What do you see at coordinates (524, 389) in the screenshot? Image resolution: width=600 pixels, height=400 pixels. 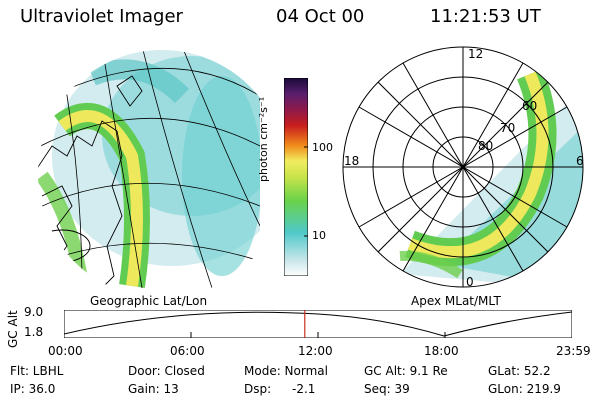 I see `status-glon: GLon: 219.9` at bounding box center [524, 389].